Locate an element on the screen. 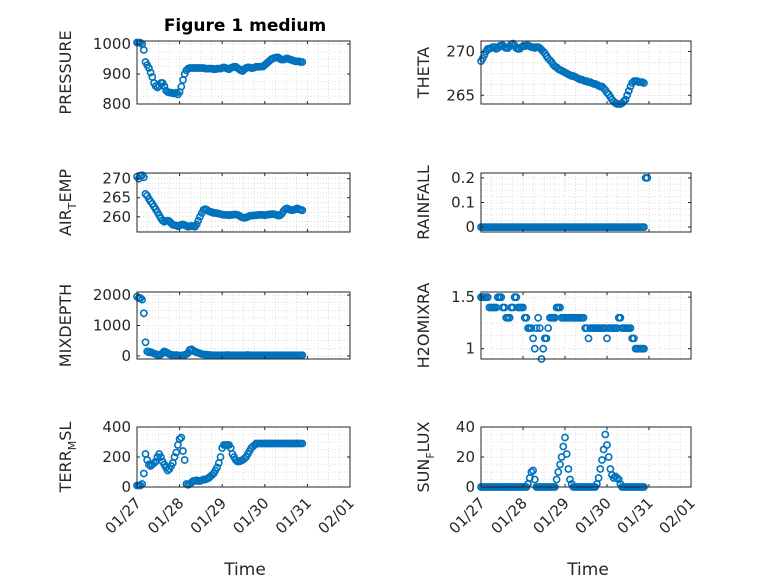 Image resolution: width=778 pixels, height=583 pixels. x-tick-label: 02/01 is located at coordinates (336, 515).